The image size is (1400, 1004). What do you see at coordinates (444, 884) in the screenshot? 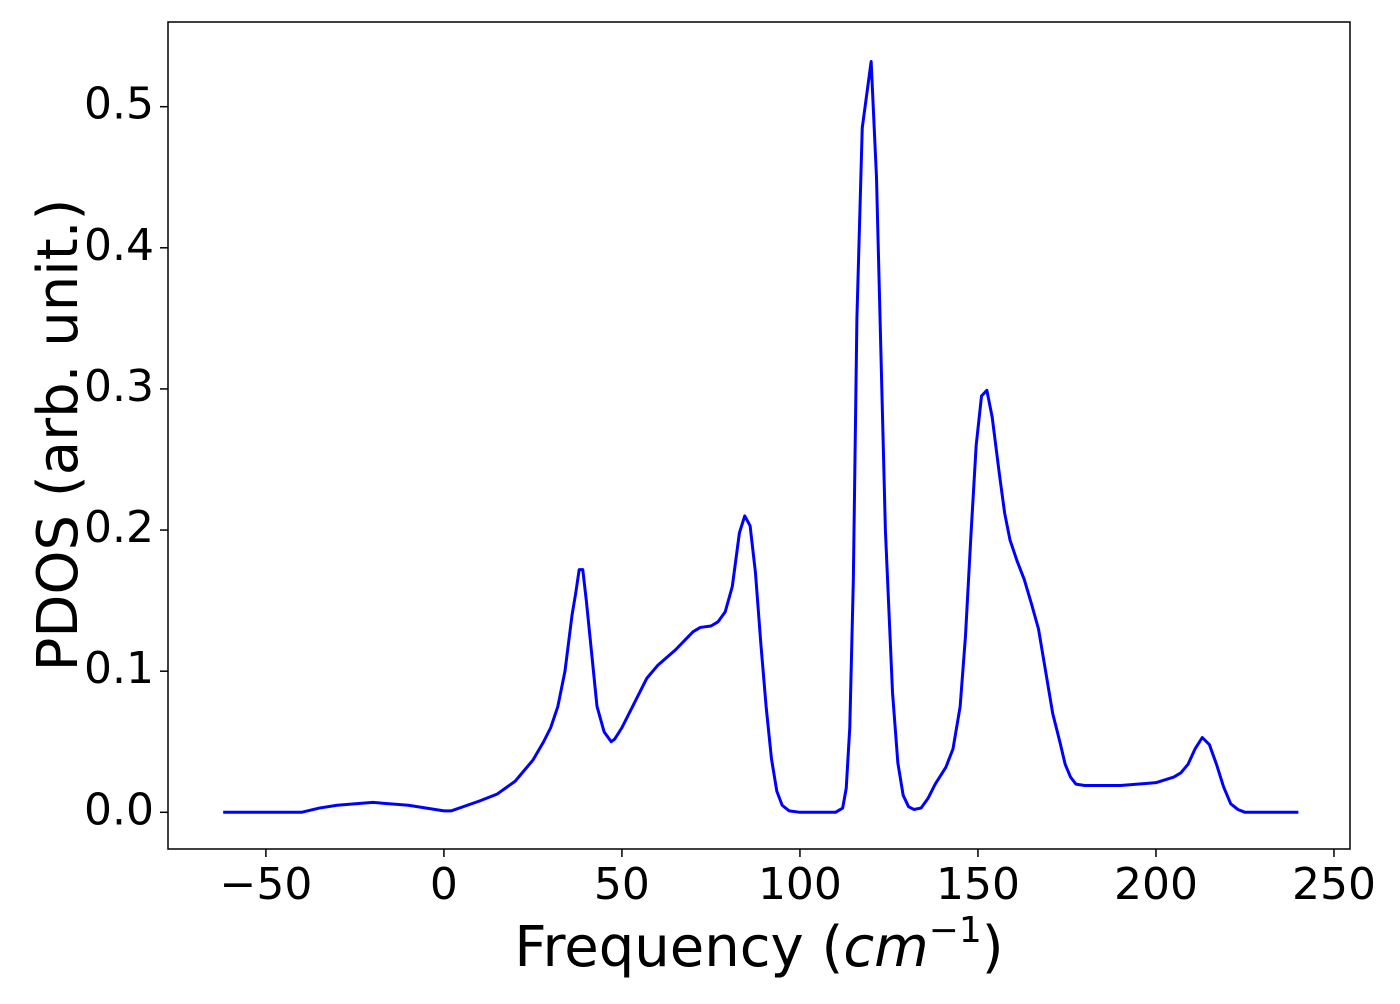
I see `x-tick-label: 0` at bounding box center [444, 884].